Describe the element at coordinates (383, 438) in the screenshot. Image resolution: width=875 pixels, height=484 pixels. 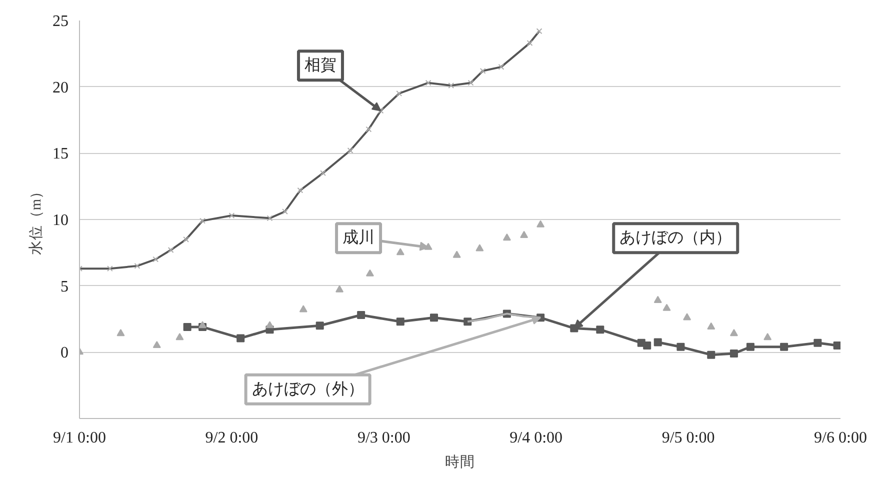
I see `x-tick-label: 9/3 0:00` at that location.